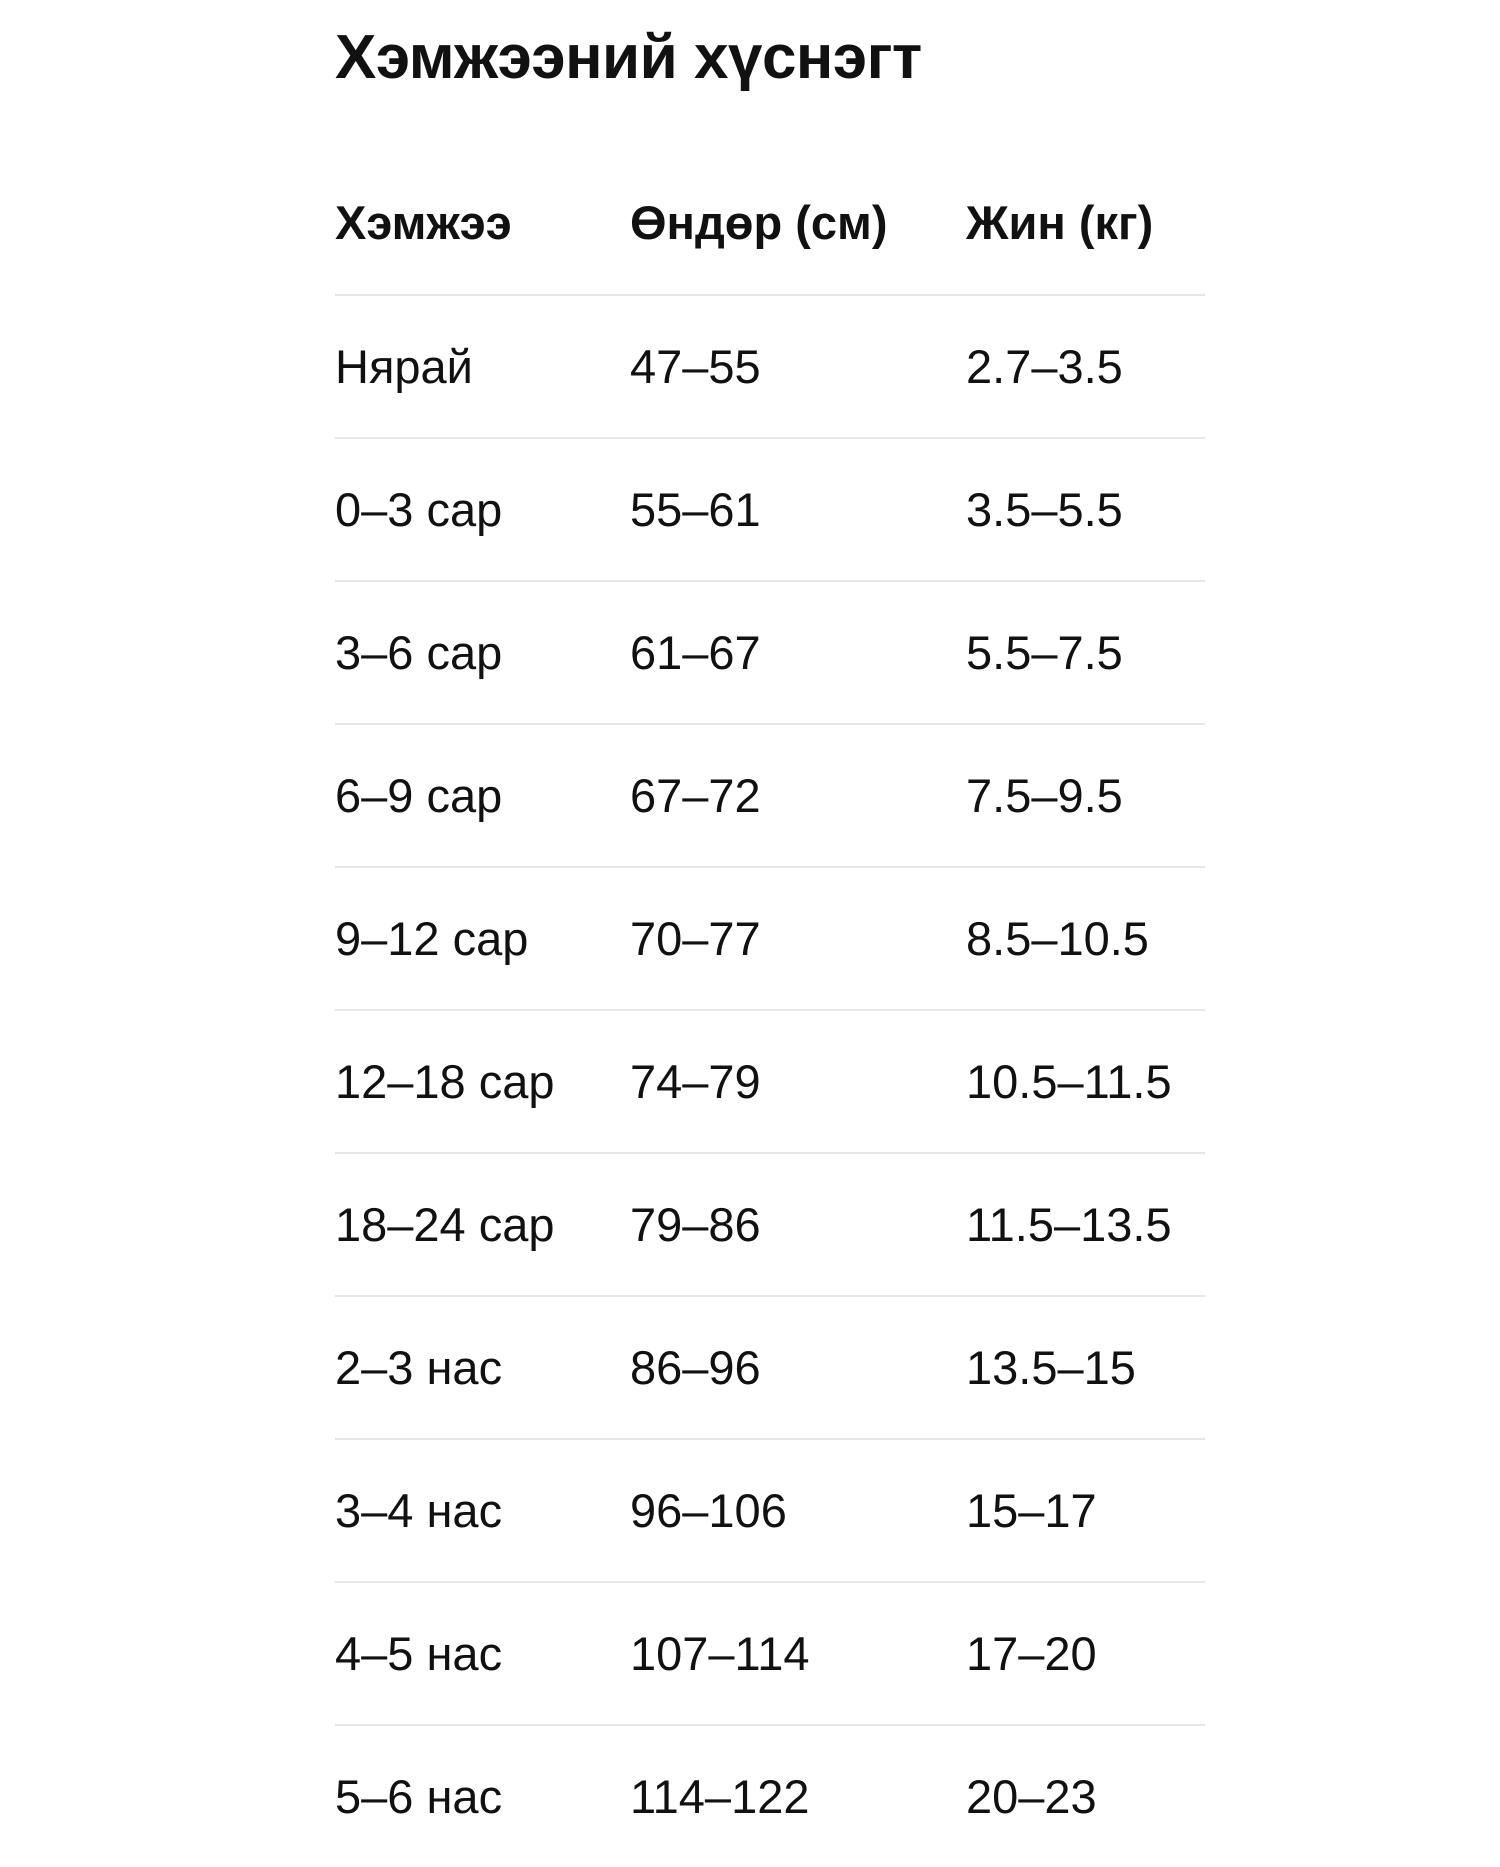  I want to click on table-row: 5–6 нас 114–122 20–23, so click(770, 1796).